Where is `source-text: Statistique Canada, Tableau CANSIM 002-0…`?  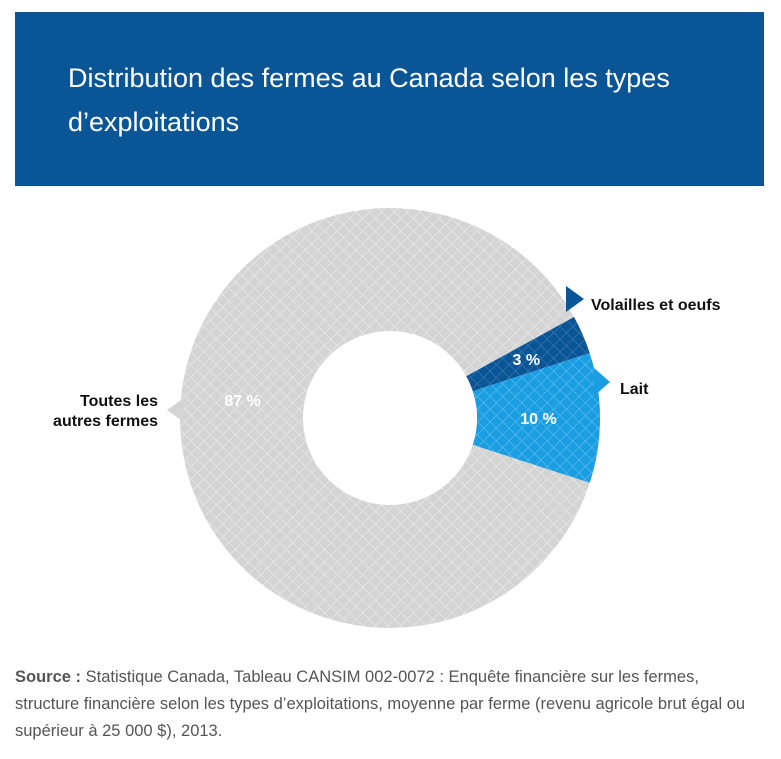
source-text: Statistique Canada, Tableau CANSIM 002-0… is located at coordinates (380, 704).